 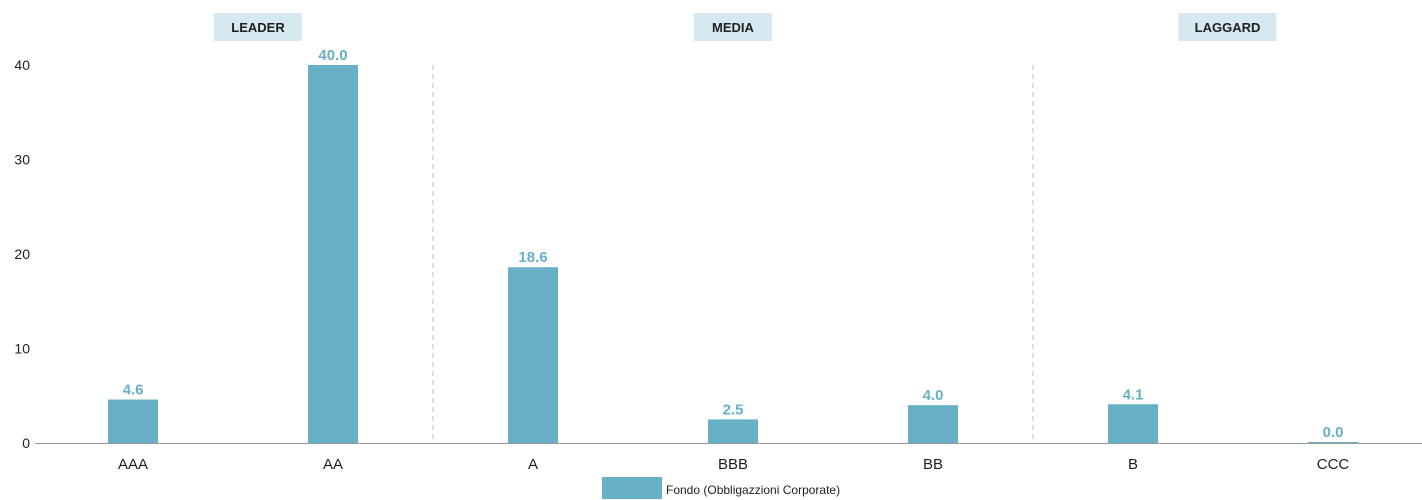 What do you see at coordinates (532, 257) in the screenshot?
I see `bar-value-label: 18.6` at bounding box center [532, 257].